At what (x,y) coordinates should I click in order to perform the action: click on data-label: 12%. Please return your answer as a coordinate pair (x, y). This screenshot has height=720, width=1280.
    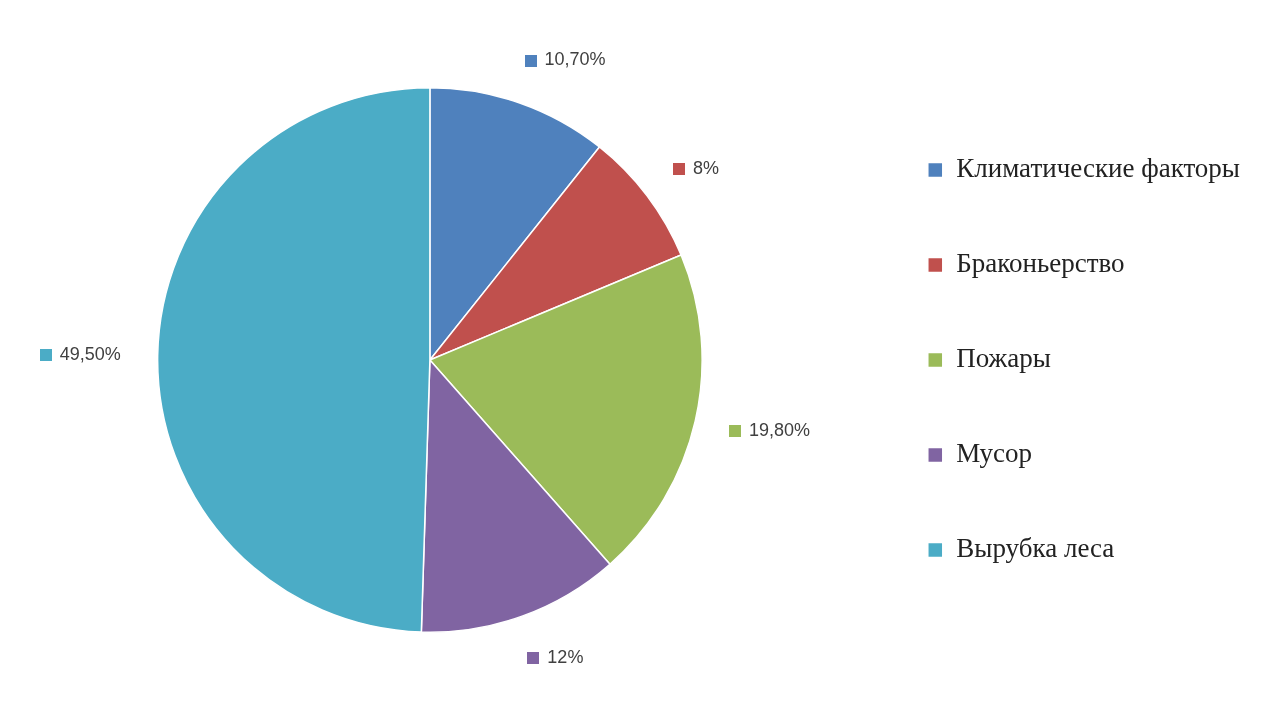
    Looking at the image, I should click on (565, 657).